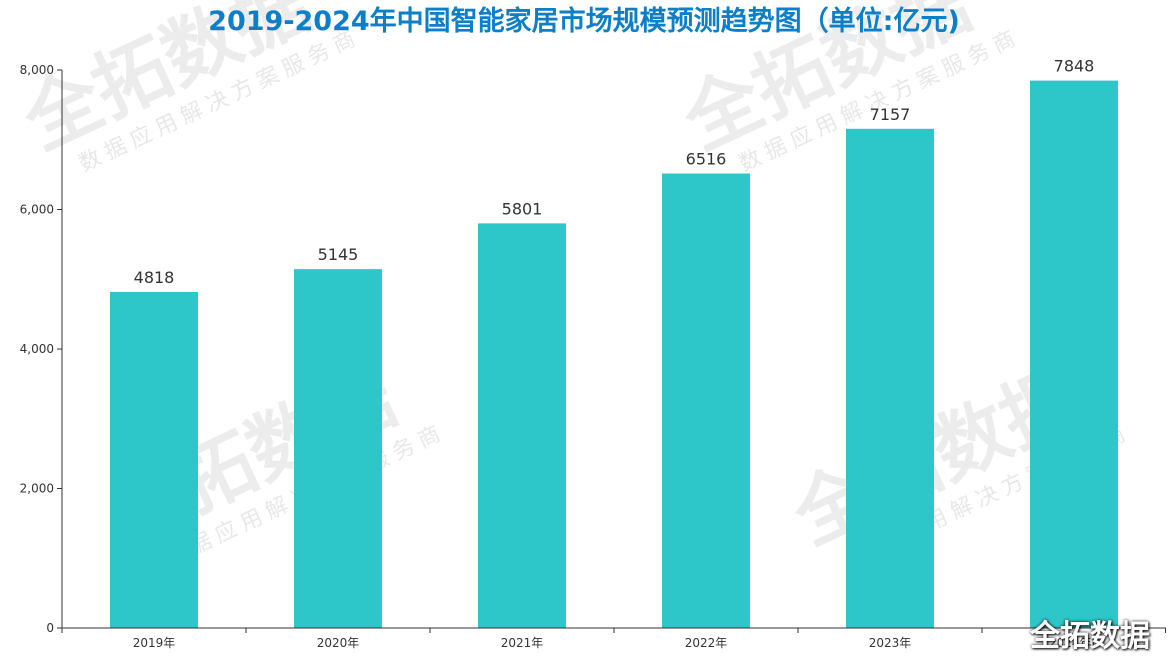  Describe the element at coordinates (522, 643) in the screenshot. I see `x-tick-label: 2021年` at that location.